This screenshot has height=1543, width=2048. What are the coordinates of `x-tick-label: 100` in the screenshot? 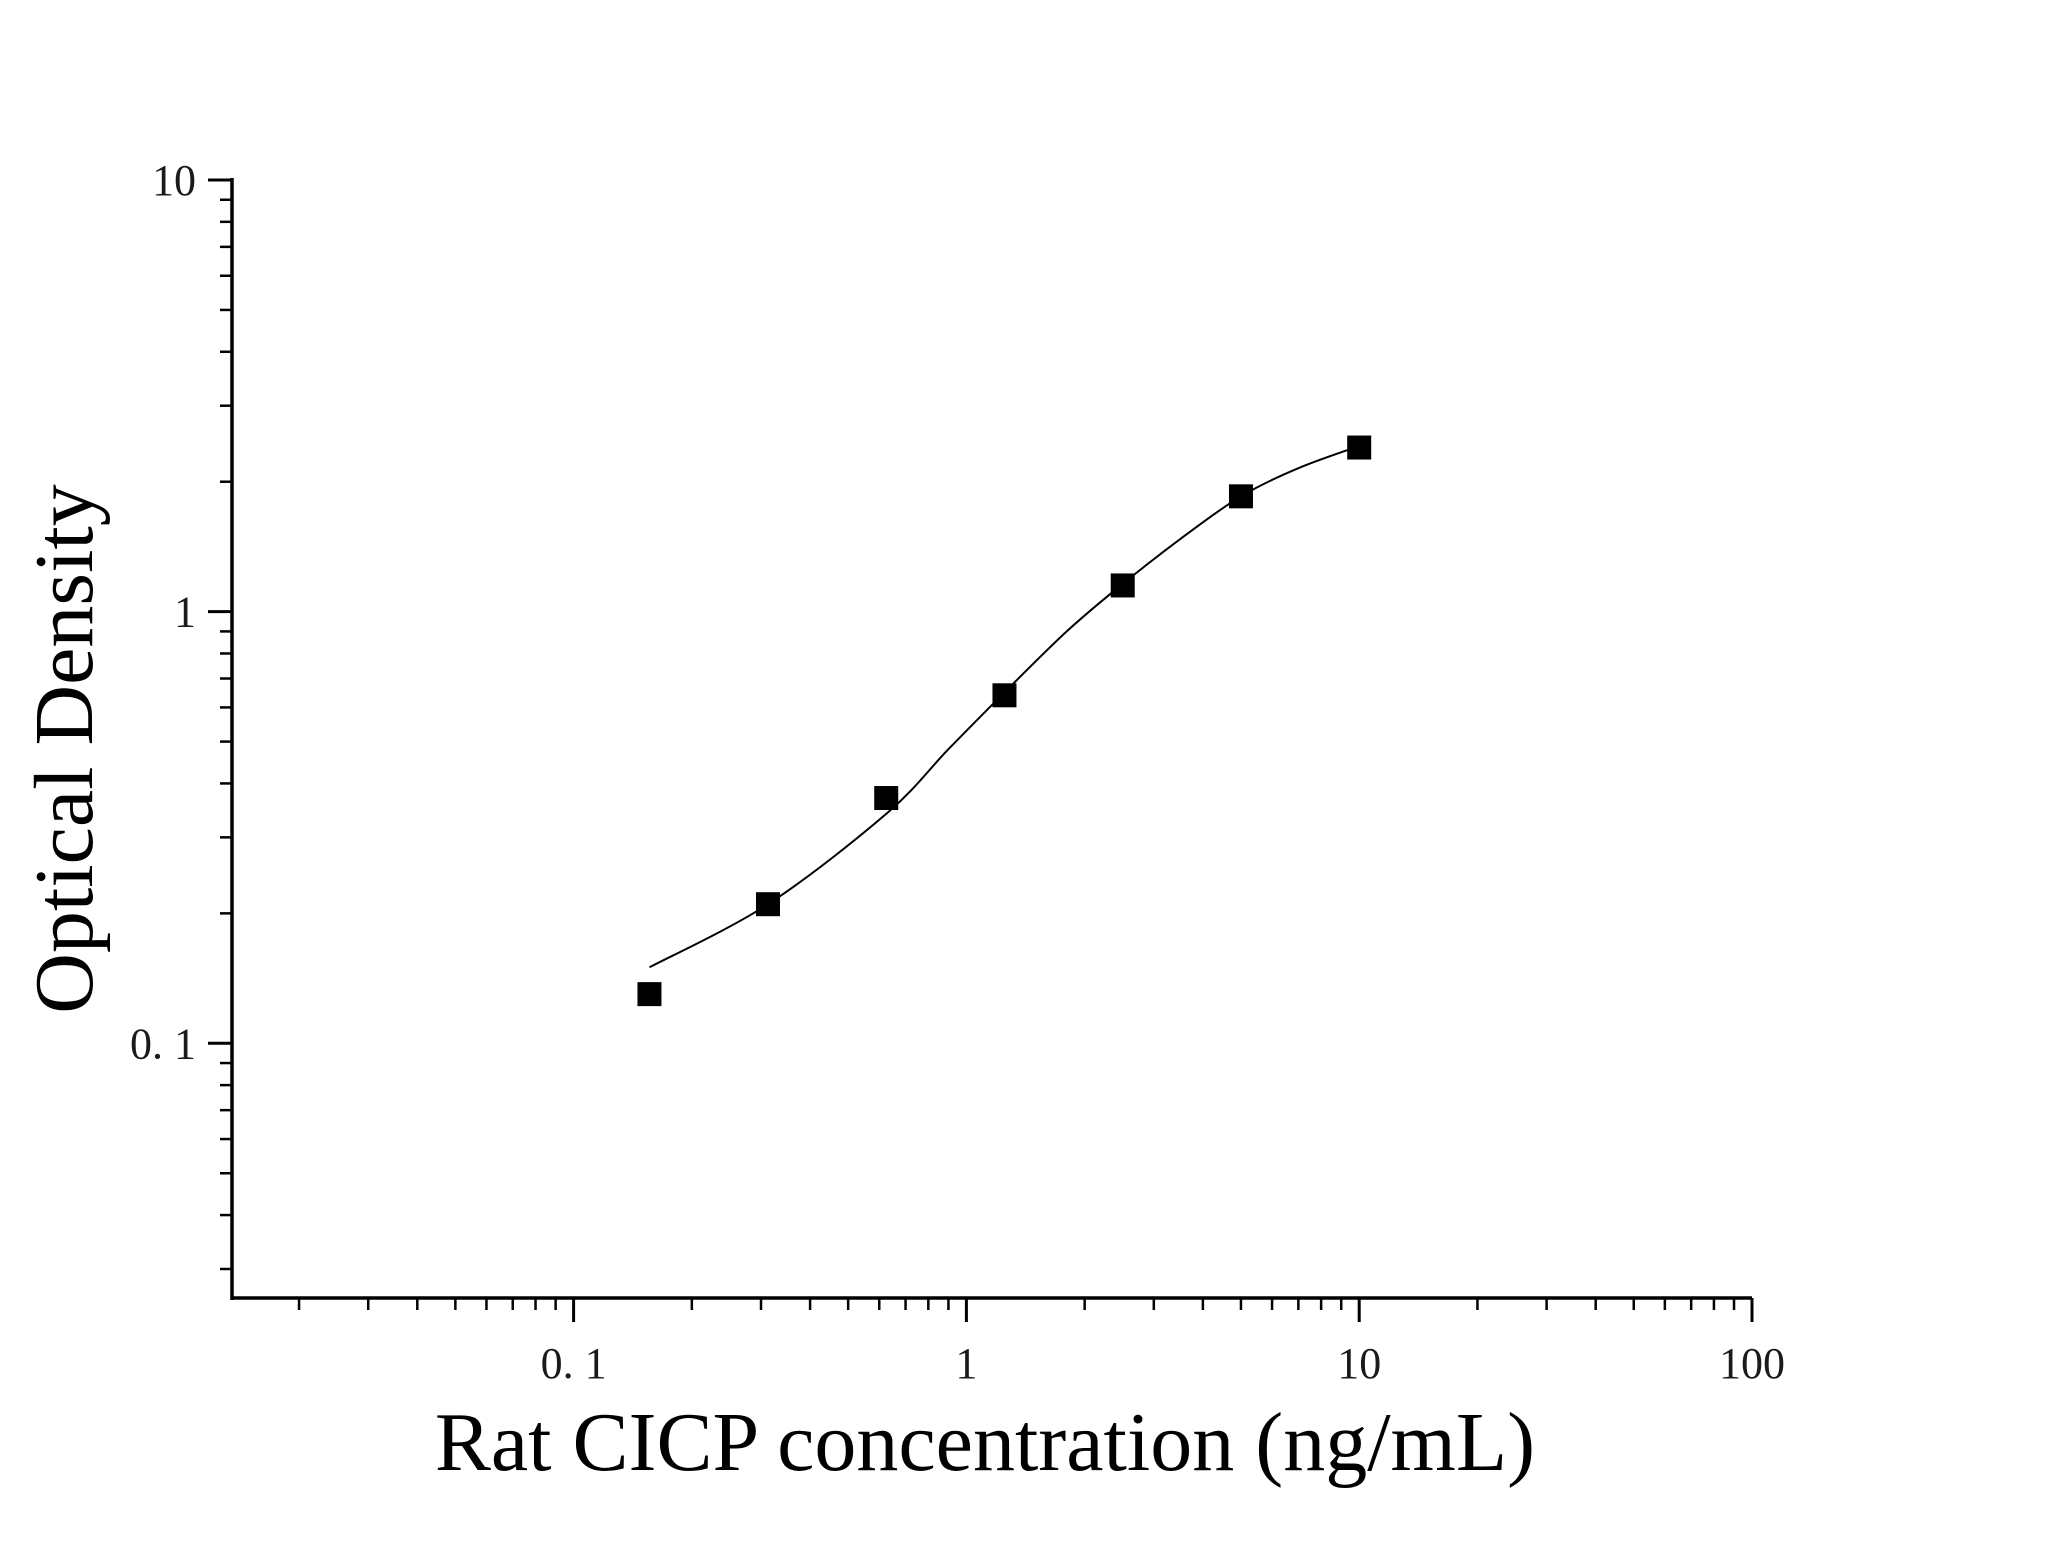 It's located at (1752, 1363).